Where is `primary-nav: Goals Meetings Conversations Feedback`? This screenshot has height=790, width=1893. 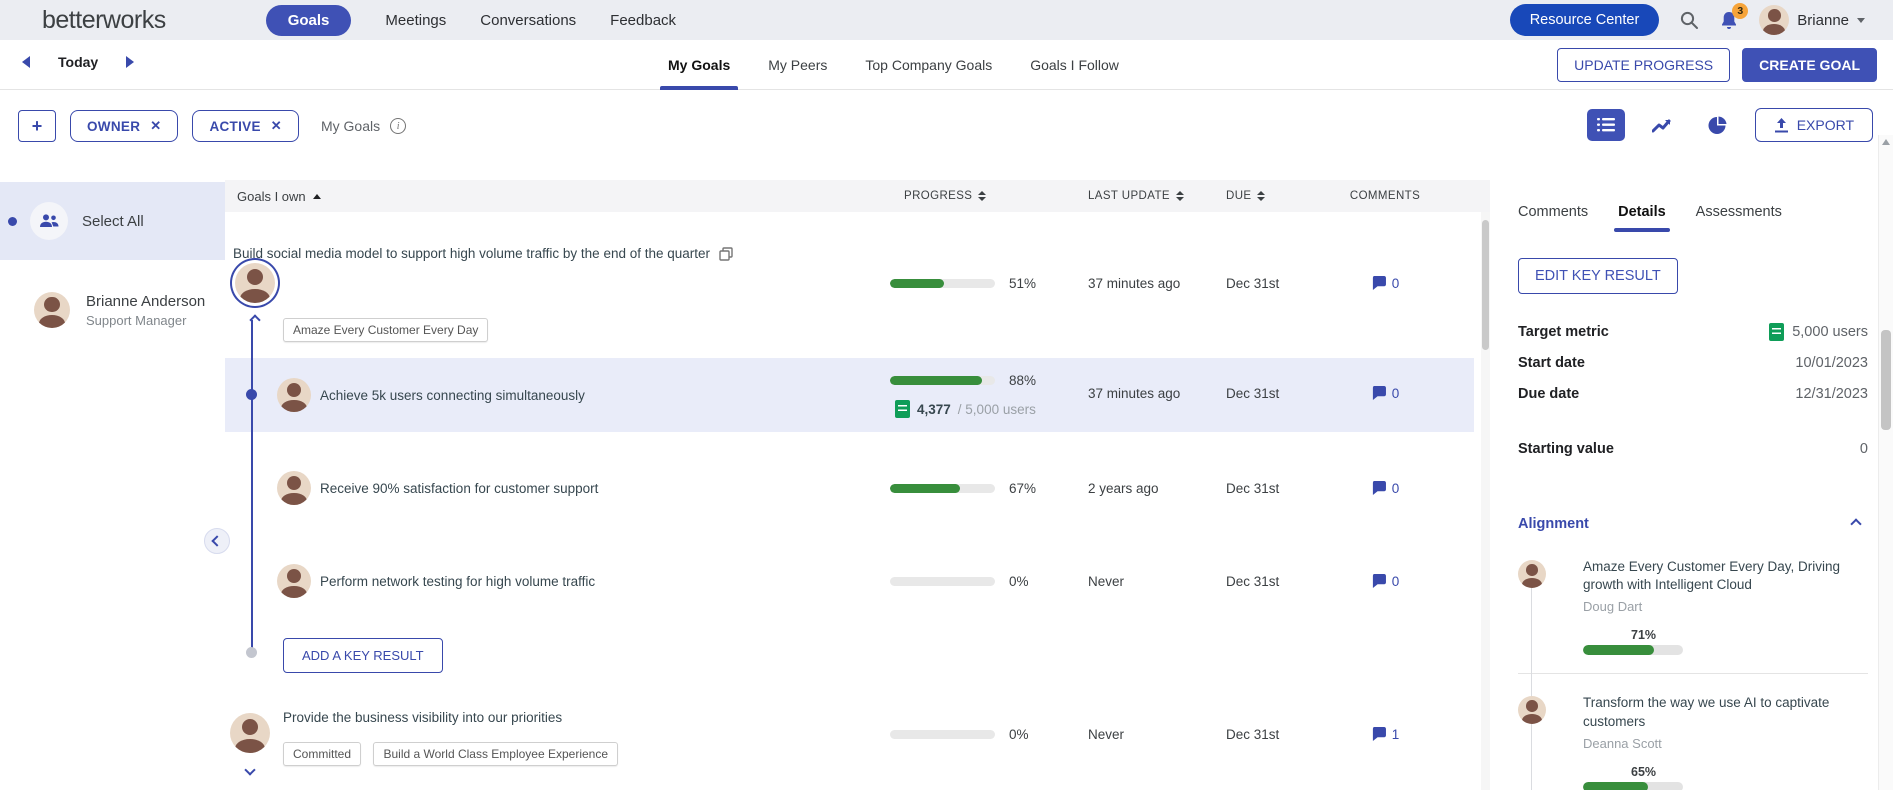 primary-nav: Goals Meetings Conversations Feedback is located at coordinates (471, 20).